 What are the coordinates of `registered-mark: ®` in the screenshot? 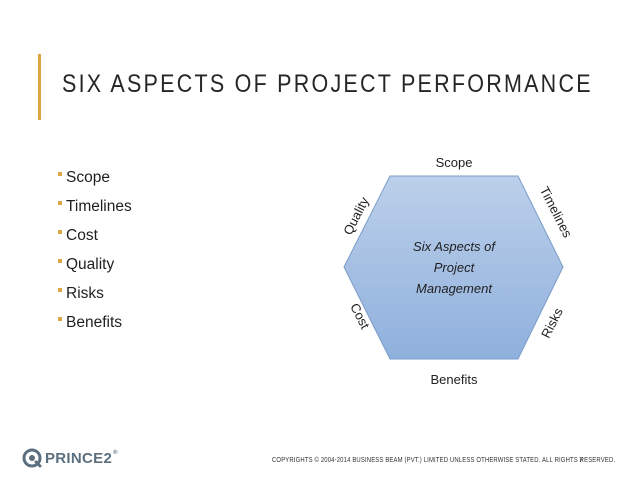 It's located at (115, 452).